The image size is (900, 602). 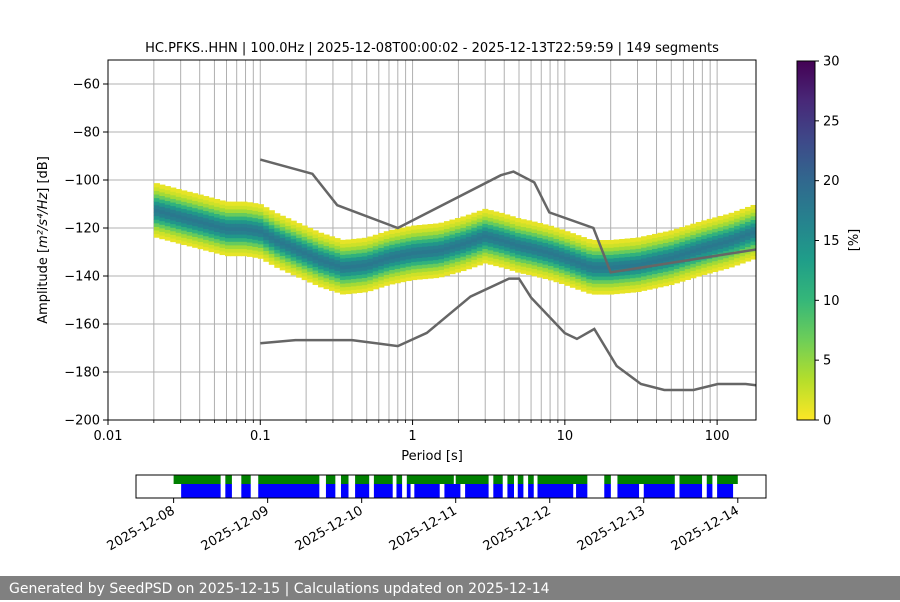 I want to click on data-availability-segment, so click(x=430, y=479).